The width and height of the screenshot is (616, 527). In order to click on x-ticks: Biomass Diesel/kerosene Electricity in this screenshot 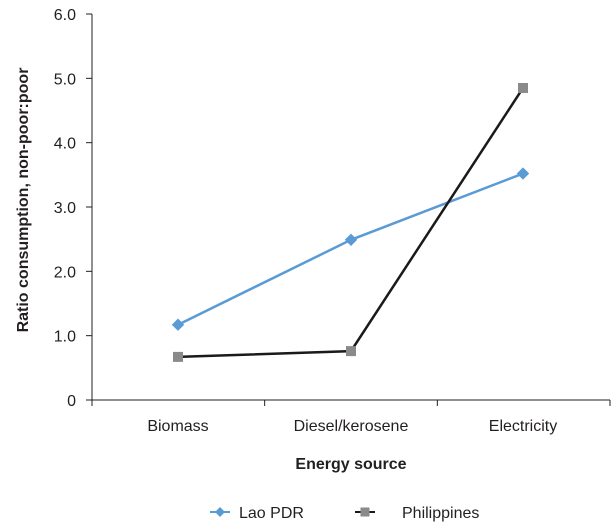, I will do `click(351, 417)`.